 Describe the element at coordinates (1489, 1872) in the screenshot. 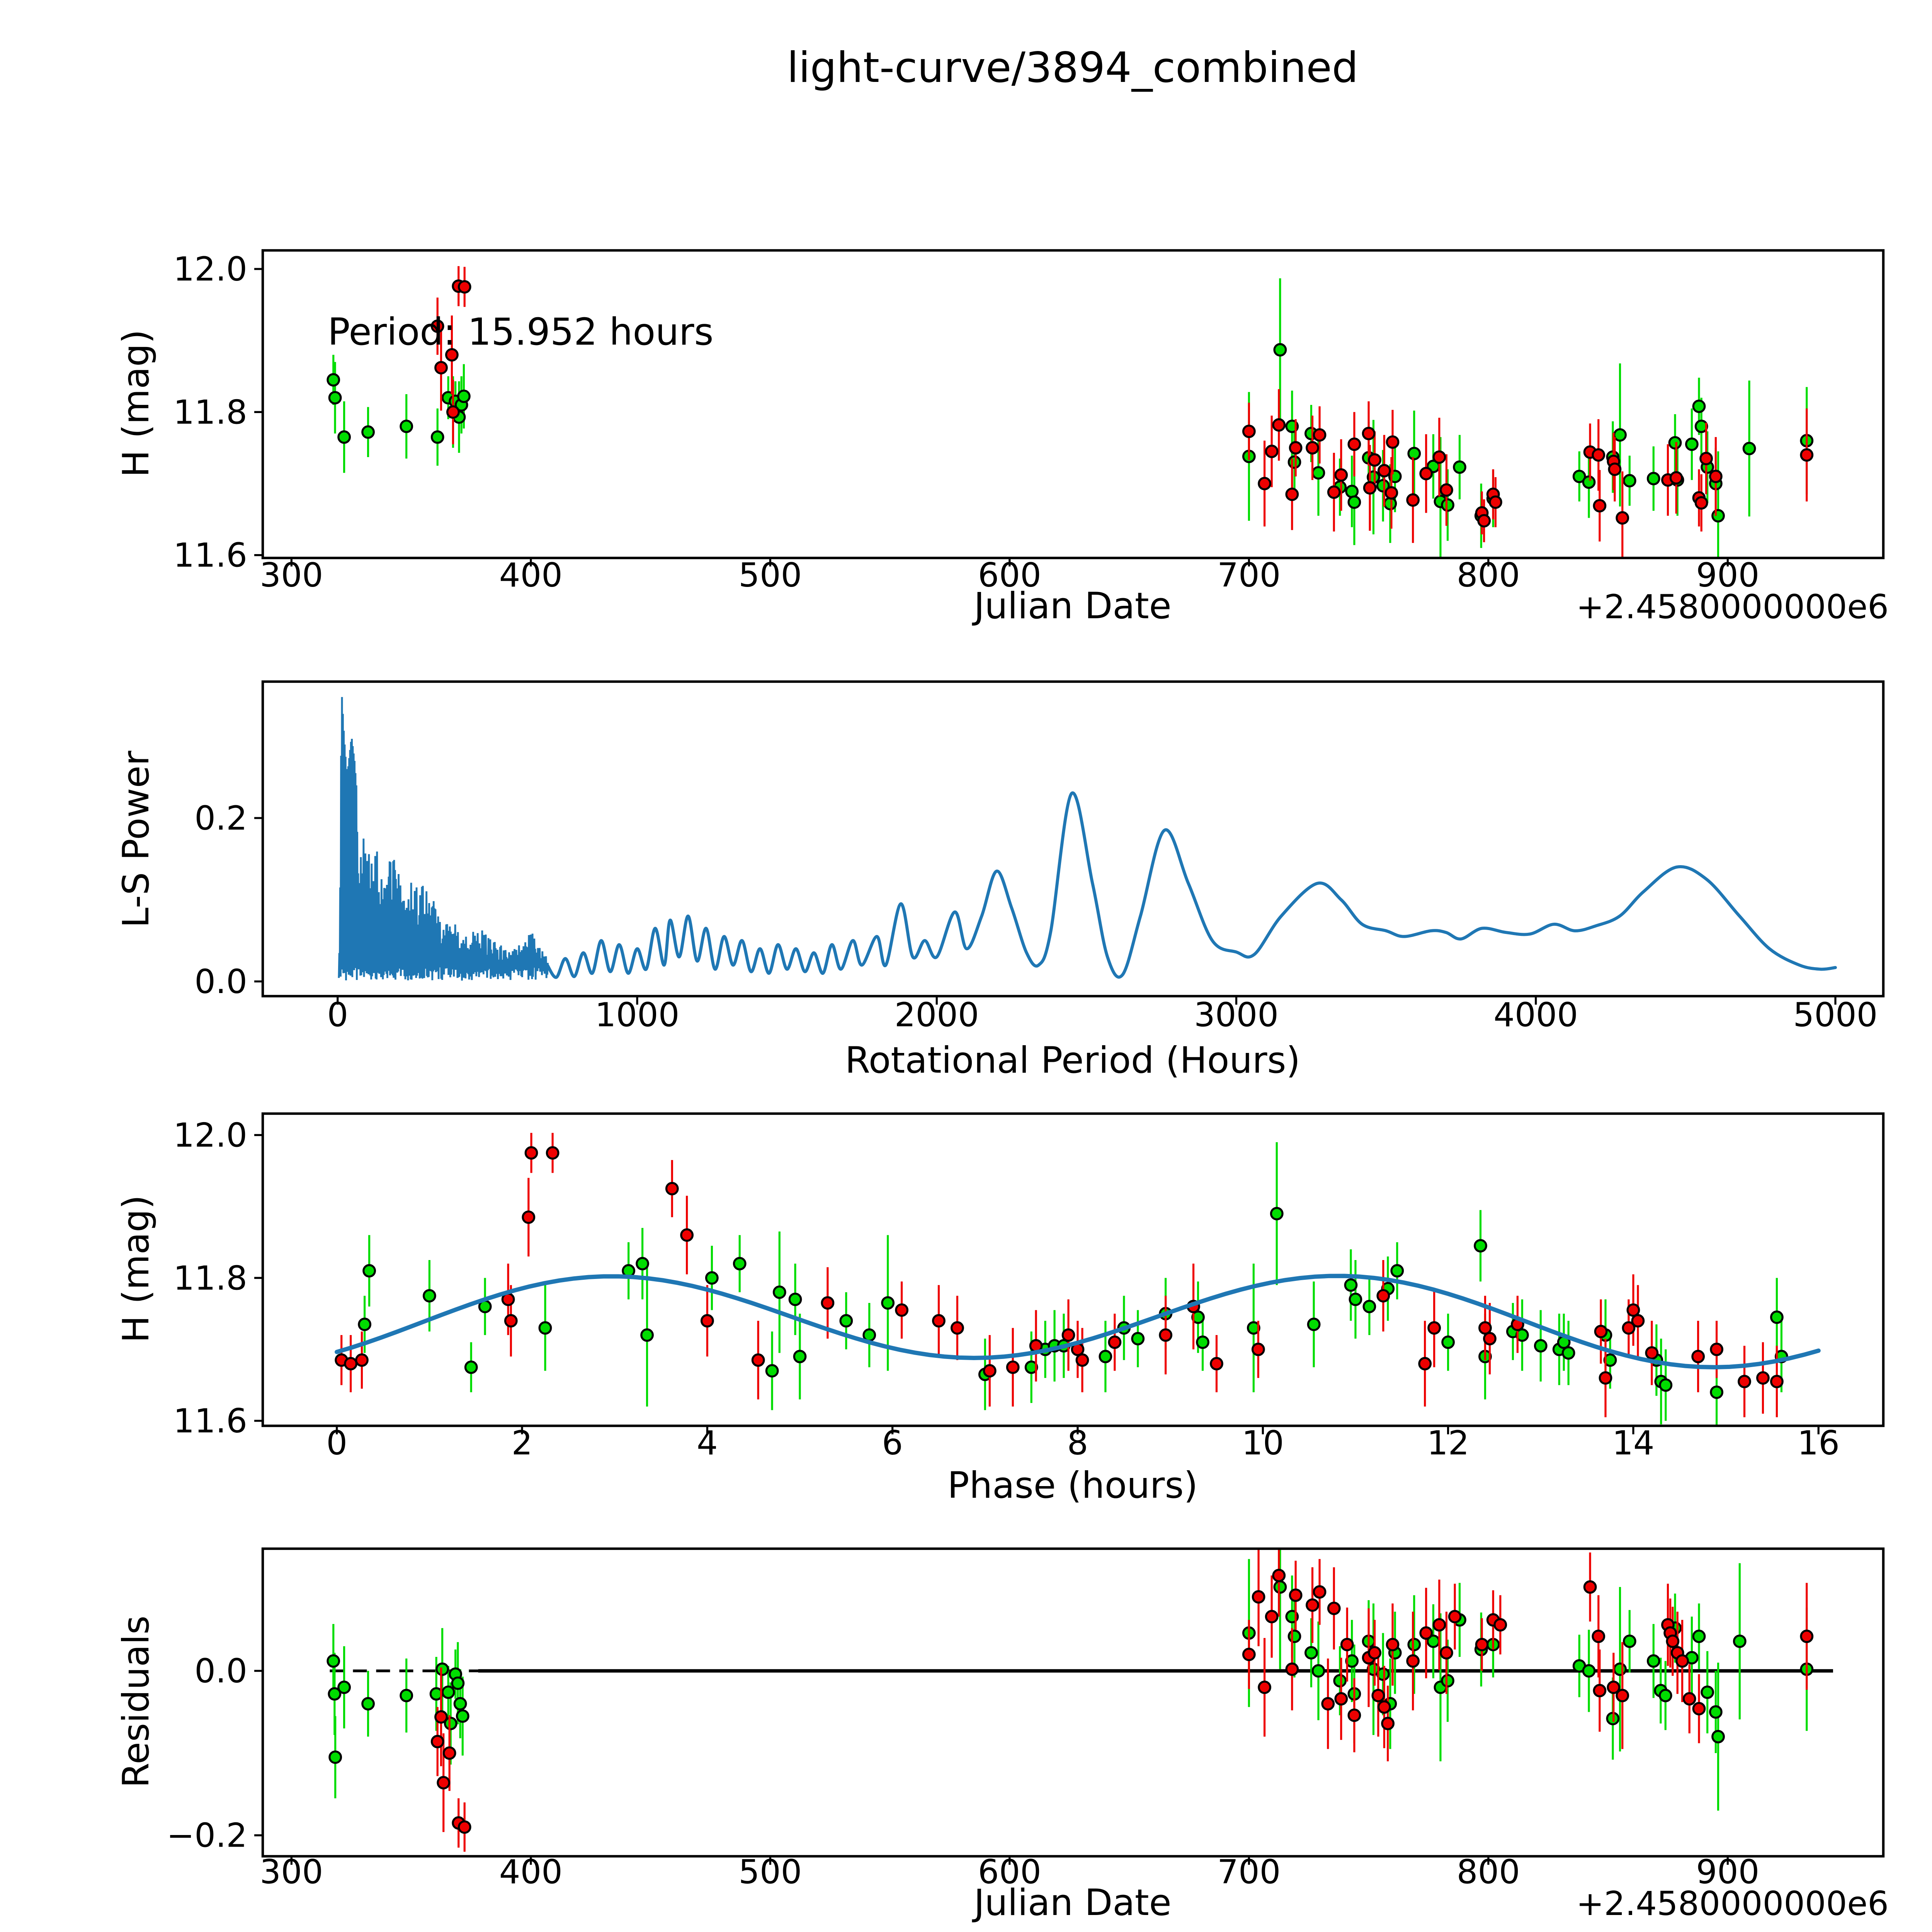

I see `x-tick-label: 800` at that location.